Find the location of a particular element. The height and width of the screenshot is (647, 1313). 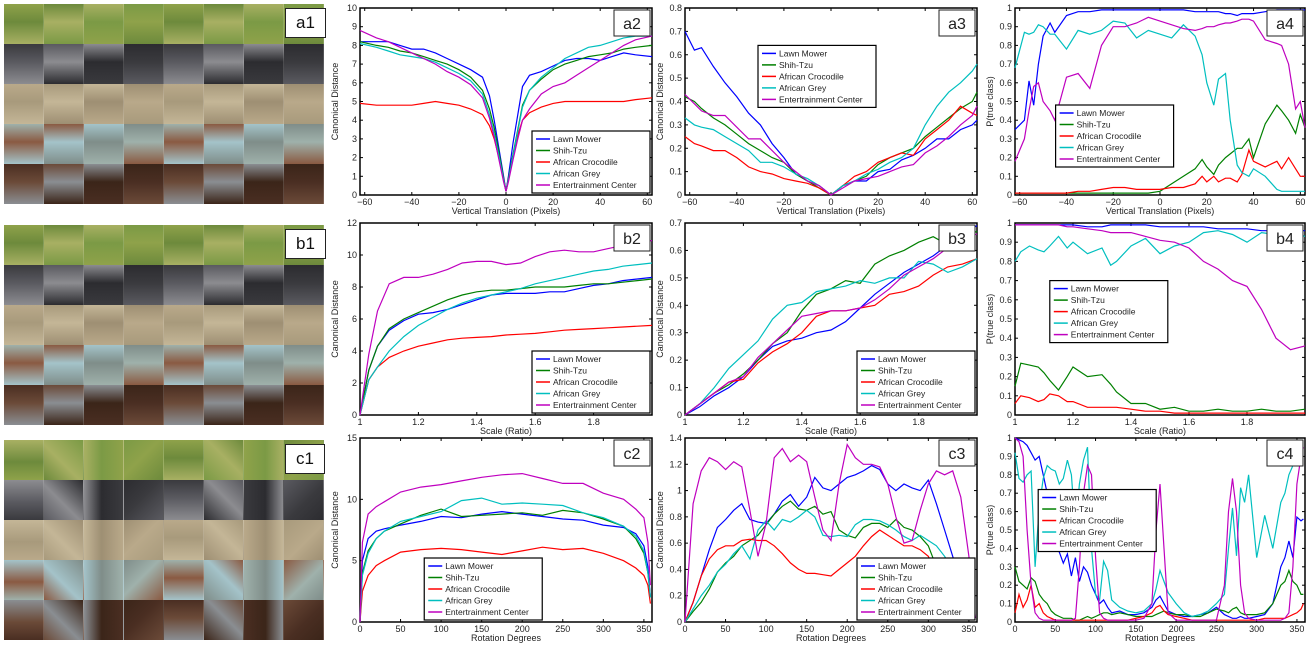

x-tick-label: 60 is located at coordinates (1300, 202).